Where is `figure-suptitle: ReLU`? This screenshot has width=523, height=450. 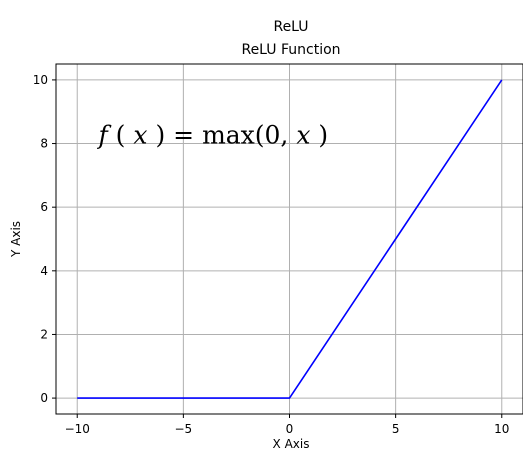
figure-suptitle: ReLU is located at coordinates (290, 27).